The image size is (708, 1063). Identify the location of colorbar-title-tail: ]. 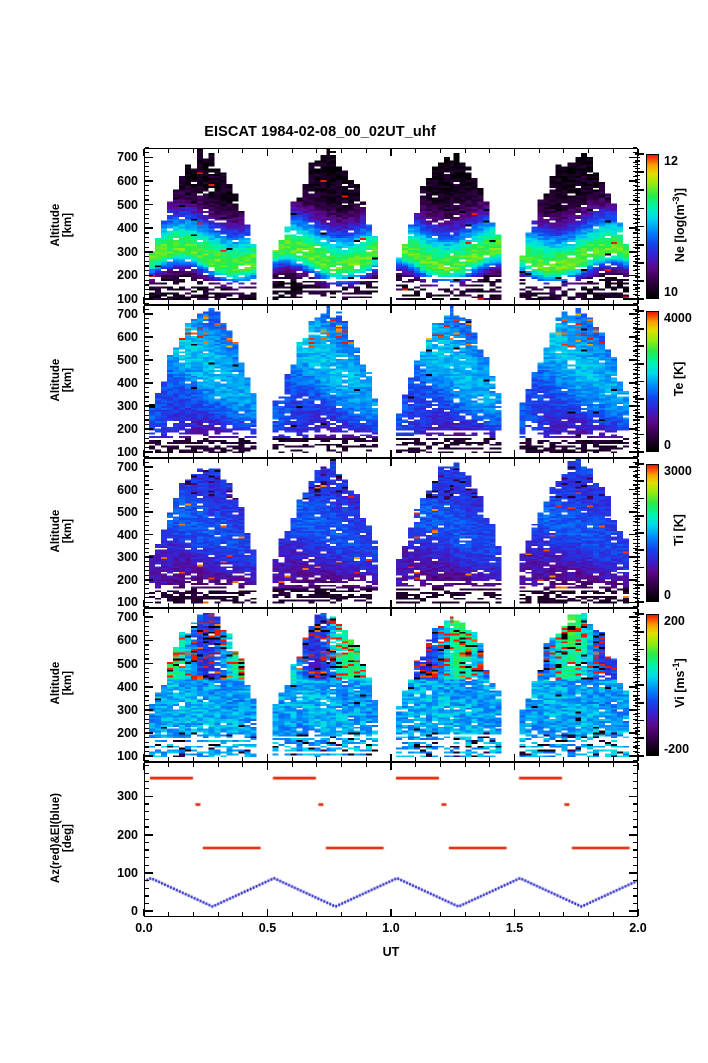
(680, 660).